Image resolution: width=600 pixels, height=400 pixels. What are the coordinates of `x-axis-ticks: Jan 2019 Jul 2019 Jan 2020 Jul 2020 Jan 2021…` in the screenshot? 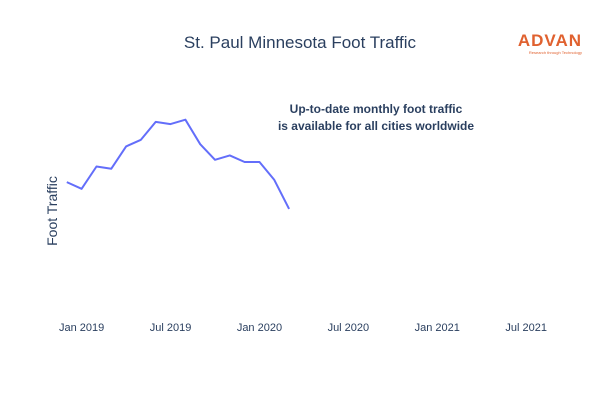 It's located at (303, 328).